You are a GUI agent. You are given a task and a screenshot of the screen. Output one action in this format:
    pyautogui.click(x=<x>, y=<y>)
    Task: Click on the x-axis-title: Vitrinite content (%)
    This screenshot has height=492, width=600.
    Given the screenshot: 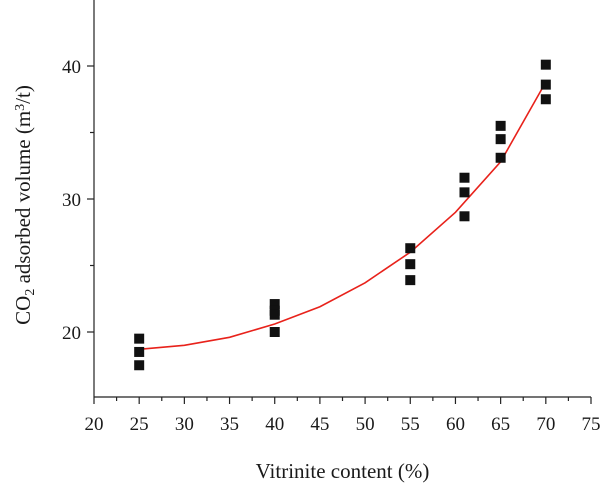 What is the action you would take?
    pyautogui.click(x=343, y=471)
    